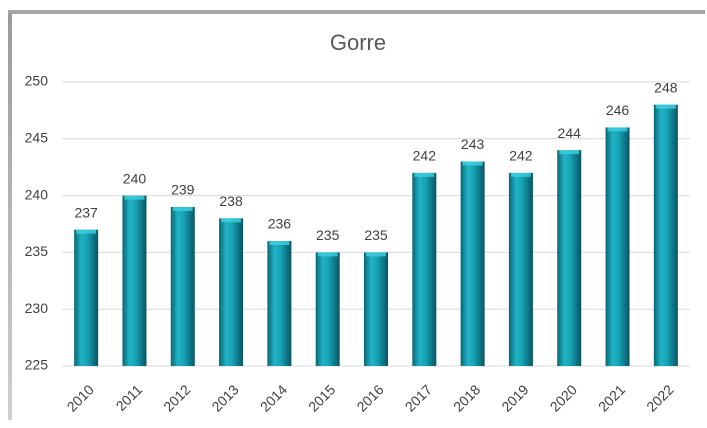 The width and height of the screenshot is (707, 428). What do you see at coordinates (37, 81) in the screenshot?
I see `y-tick-label: 250` at bounding box center [37, 81].